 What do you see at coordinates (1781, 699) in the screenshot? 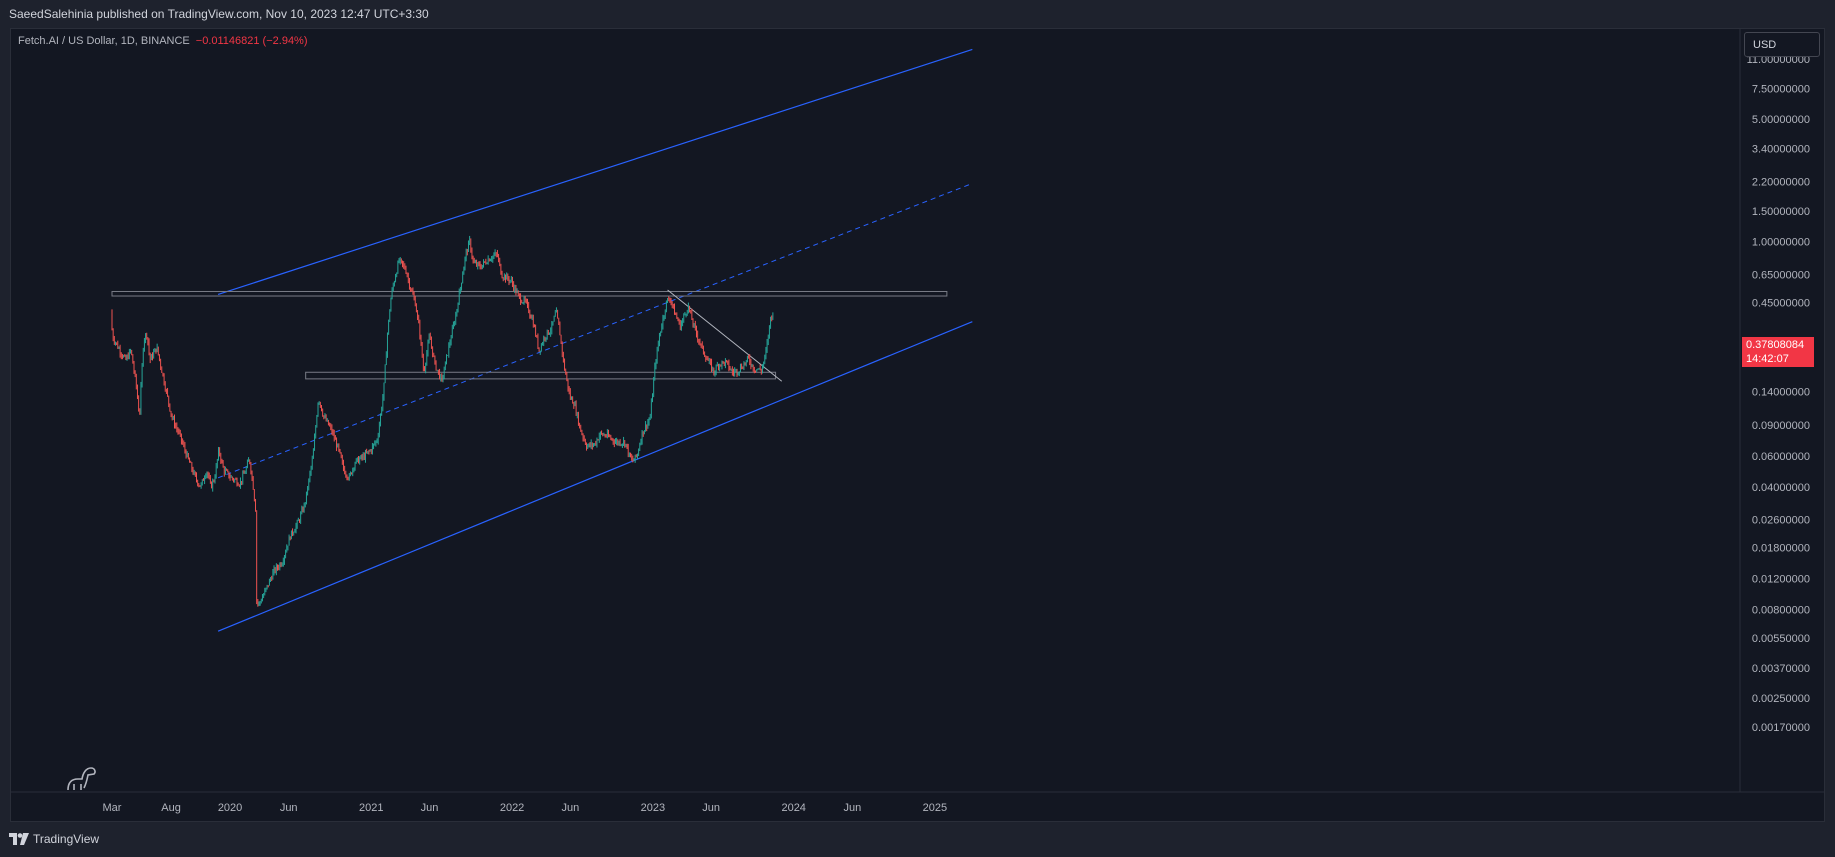
I see `y-tick-label: 0.00250000` at bounding box center [1781, 699].